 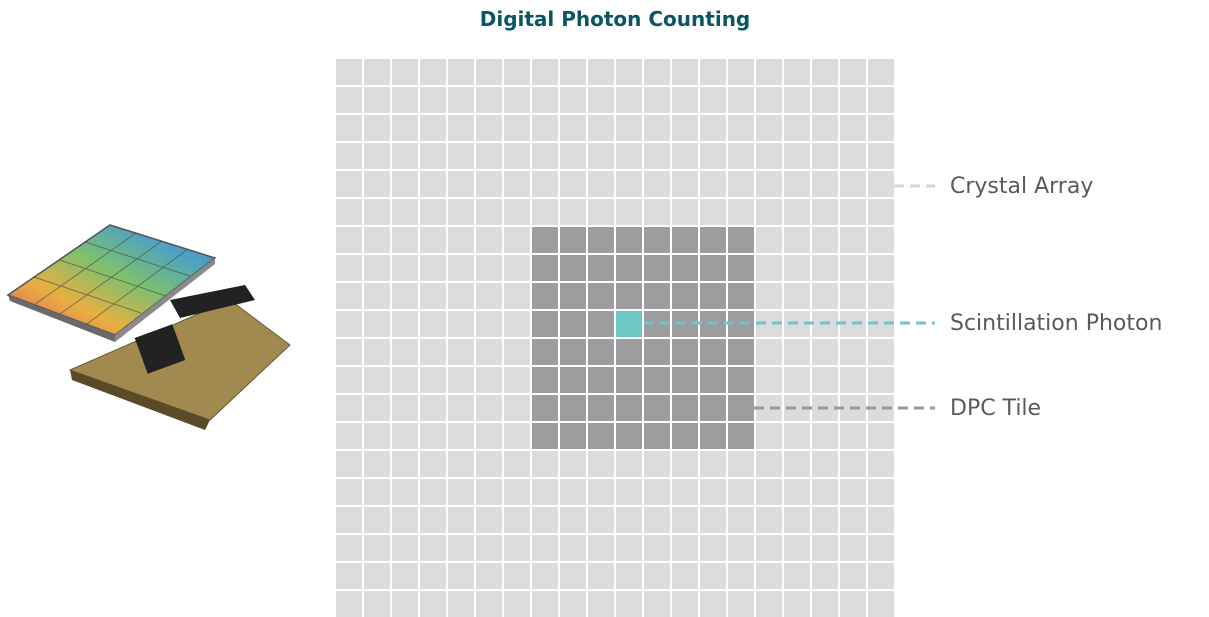 I want to click on photon-cell, so click(x=629, y=324).